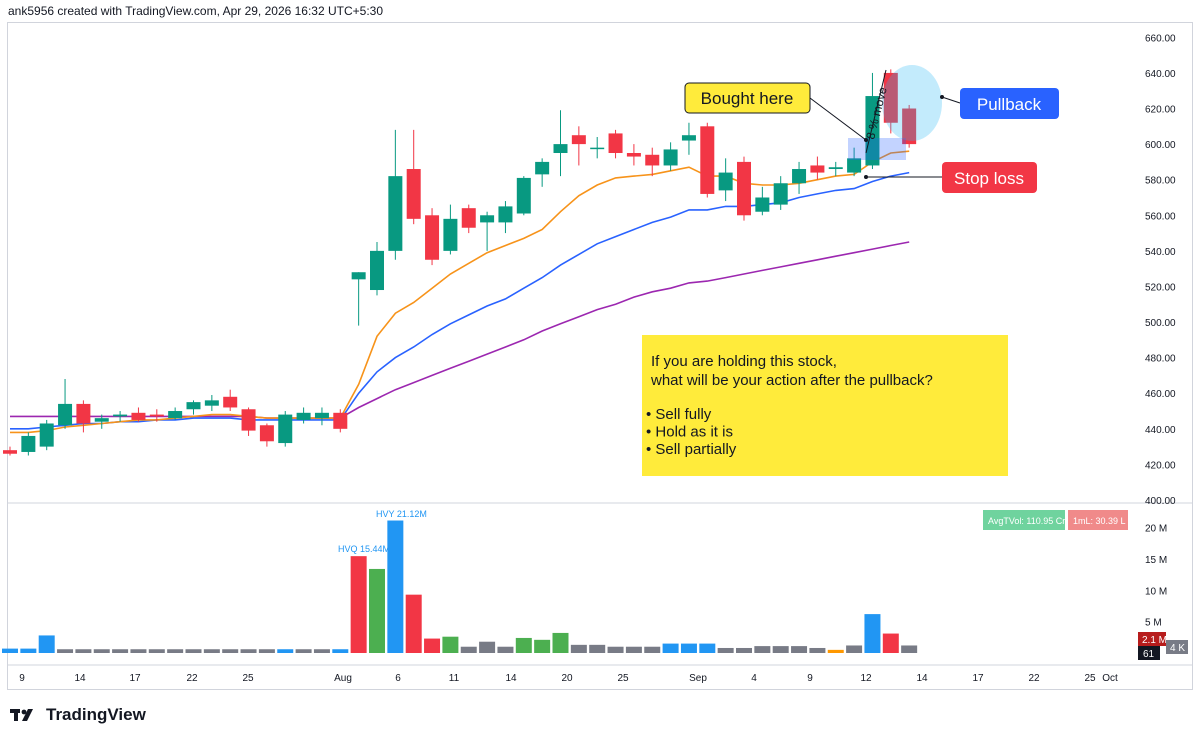 Image resolution: width=1200 pixels, height=741 pixels. I want to click on avg-vol-text: AvgTVol: 110.95 Cr, so click(1026, 521).